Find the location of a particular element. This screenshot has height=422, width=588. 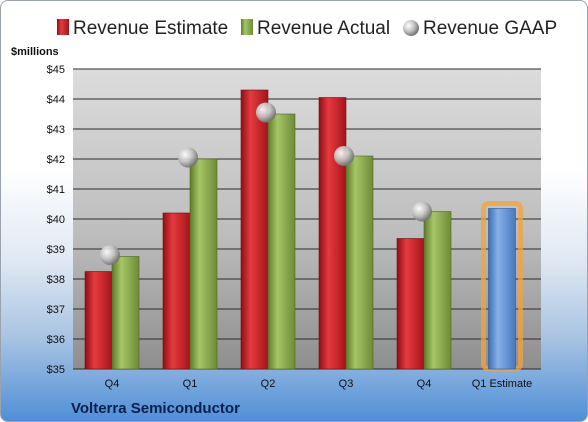

y-tick-label: $39 is located at coordinates (56, 250).